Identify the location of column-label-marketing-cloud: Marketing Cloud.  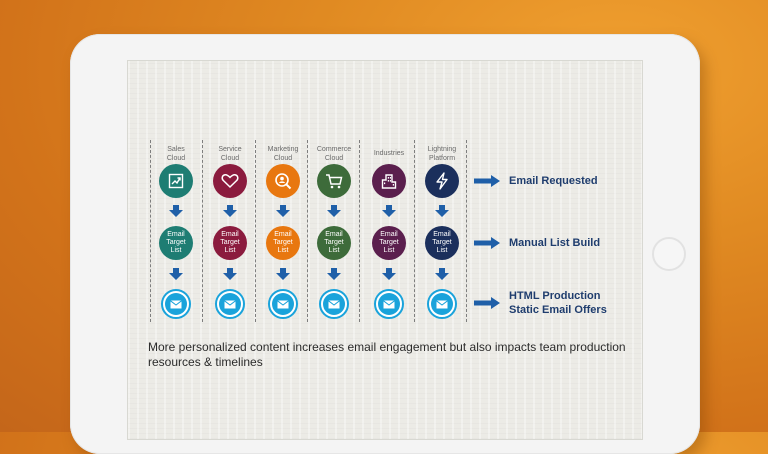
(283, 154).